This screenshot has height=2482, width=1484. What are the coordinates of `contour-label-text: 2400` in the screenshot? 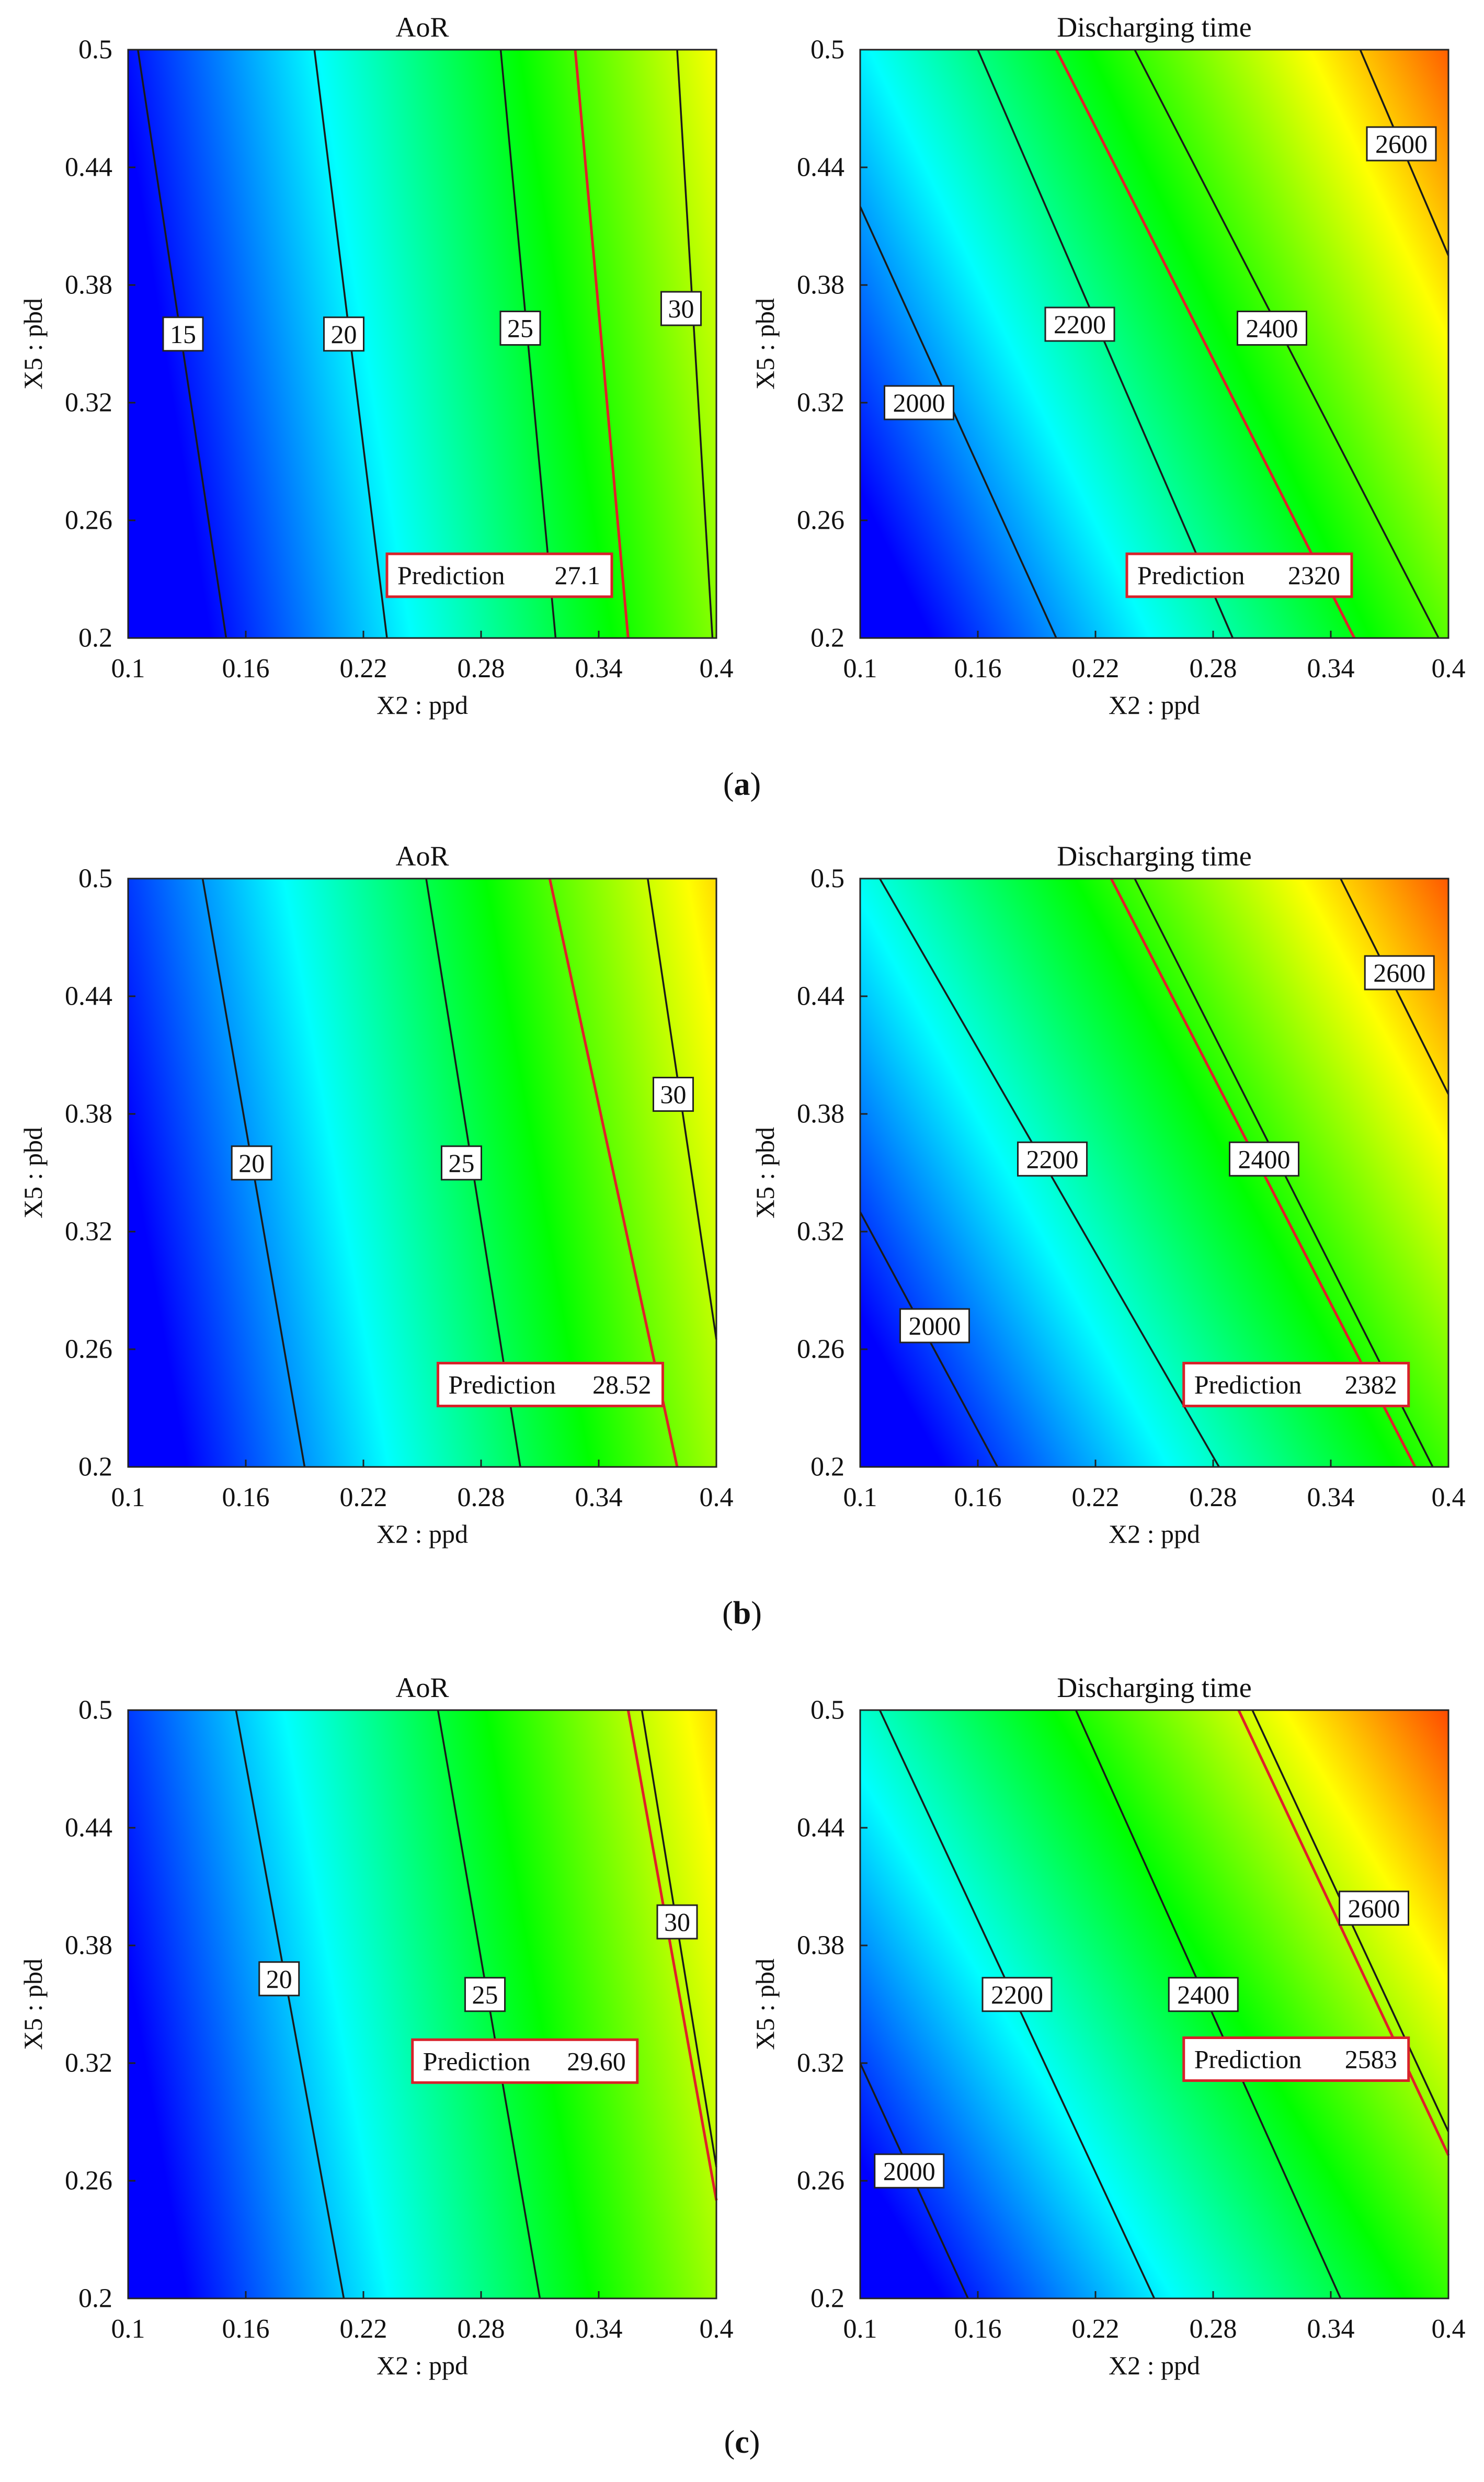 It's located at (1264, 1159).